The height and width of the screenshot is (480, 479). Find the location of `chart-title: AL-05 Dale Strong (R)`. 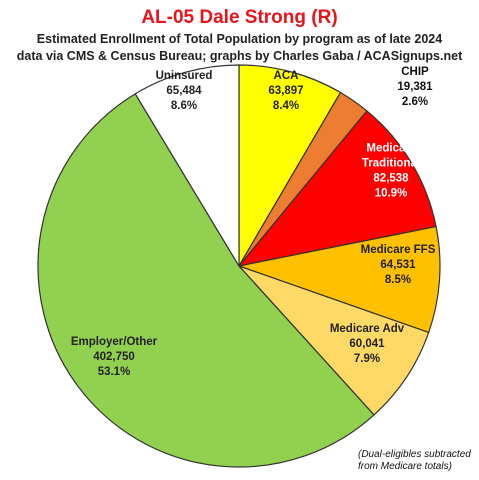

chart-title: AL-05 Dale Strong (R) is located at coordinates (239, 17).